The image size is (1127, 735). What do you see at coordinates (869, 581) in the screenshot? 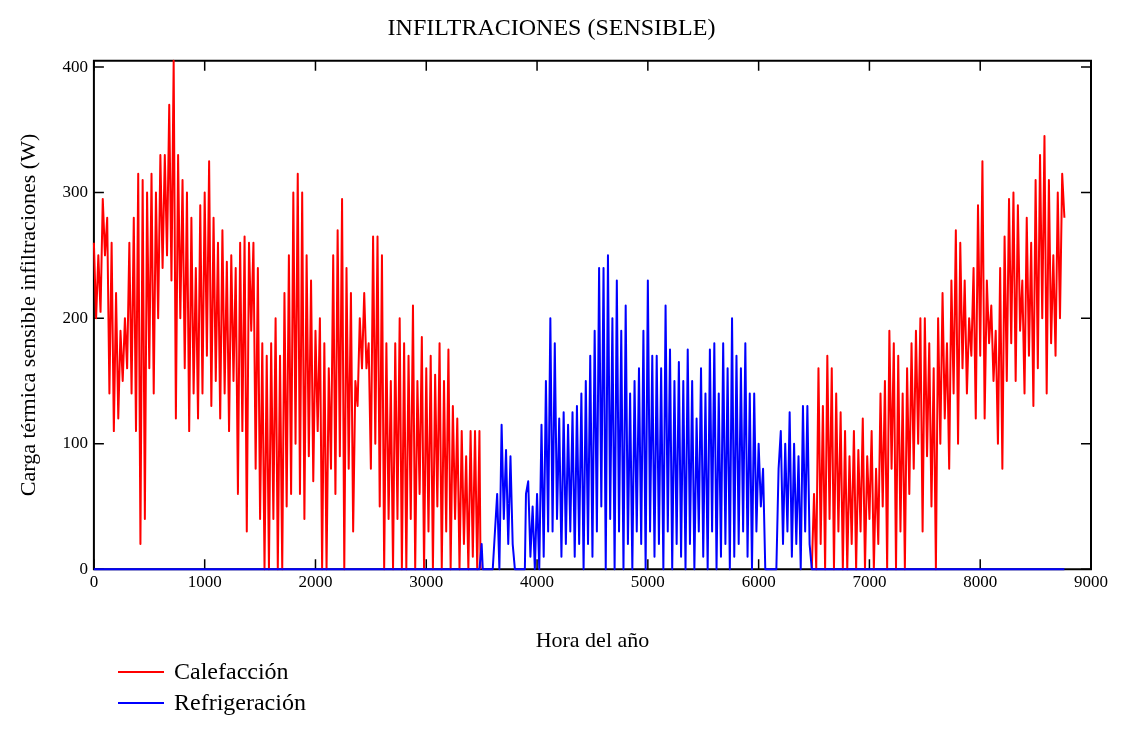
I see `x-tick-label: 7000` at bounding box center [869, 581].